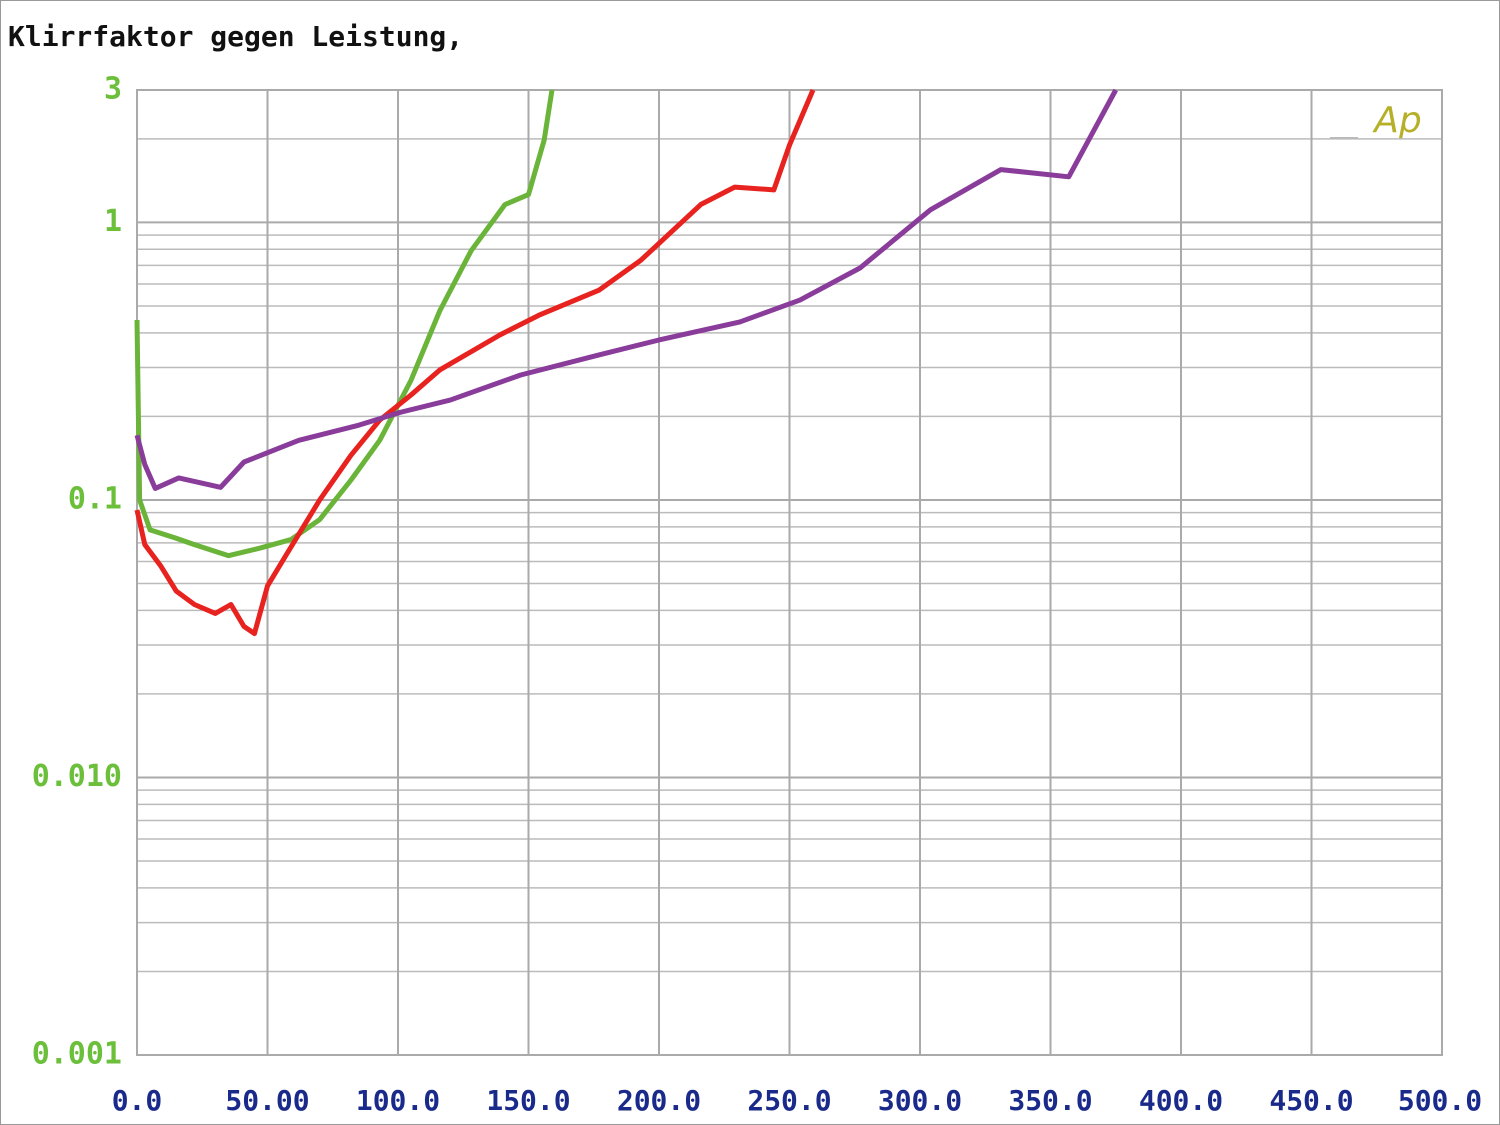  Describe the element at coordinates (1181, 1100) in the screenshot. I see `x-tick-label: 400.0` at that location.